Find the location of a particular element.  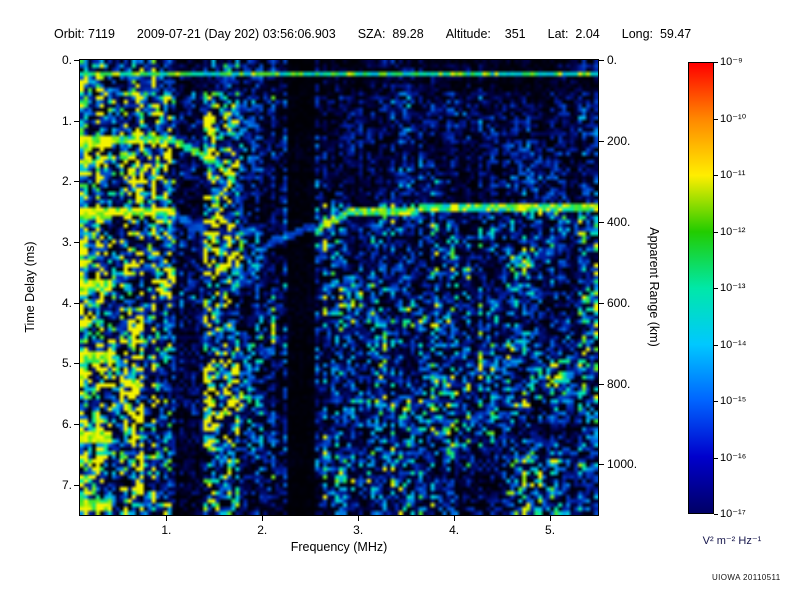

orbit-value: Orbit: 7119 is located at coordinates (84, 34).